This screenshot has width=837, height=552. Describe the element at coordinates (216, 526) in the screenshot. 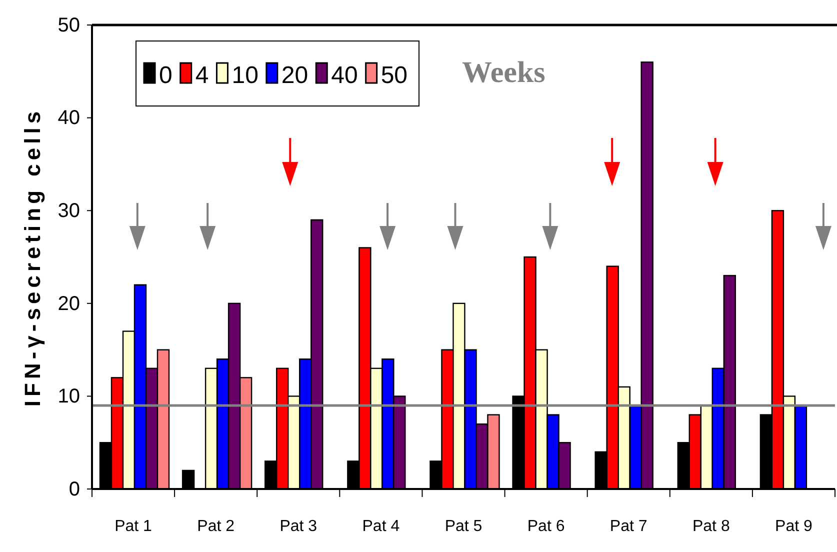

I see `x-tick-label: Pat 2` at that location.